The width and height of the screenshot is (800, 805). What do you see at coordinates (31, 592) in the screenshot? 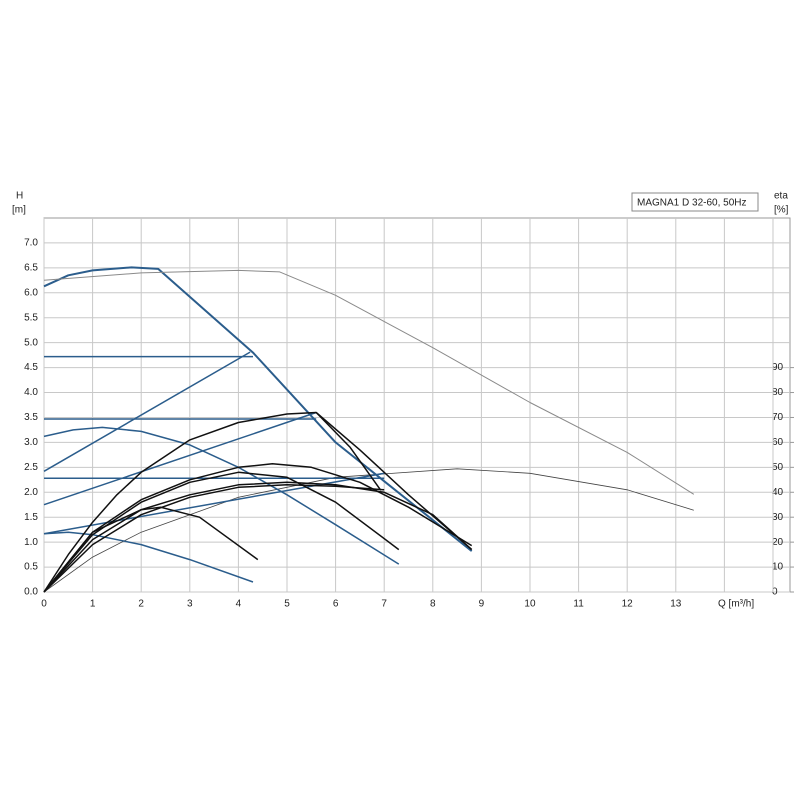
I see `y-tick-label: 0.0` at bounding box center [31, 592].